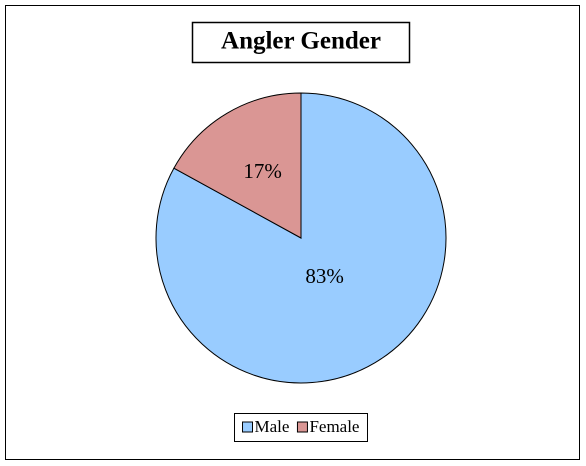  I want to click on legend-items: Male Female, so click(300, 426).